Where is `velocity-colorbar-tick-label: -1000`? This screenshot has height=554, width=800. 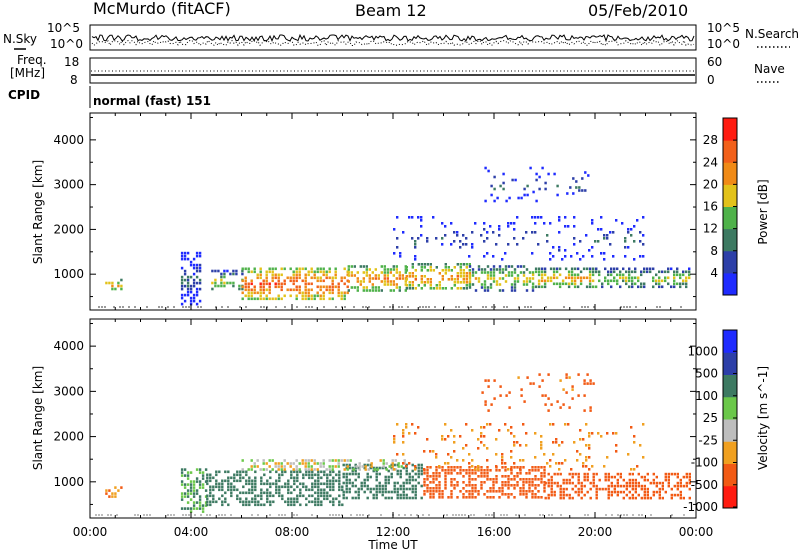
velocity-colorbar-tick-label: -1000 is located at coordinates (700, 507).